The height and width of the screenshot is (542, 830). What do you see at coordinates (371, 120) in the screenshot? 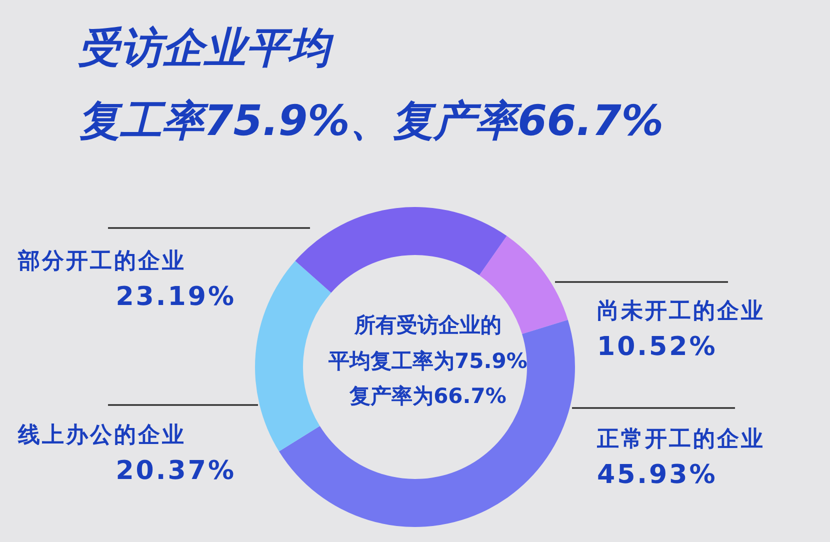
I see `subtitle: 复工率75.9%、复产率66.7%` at bounding box center [371, 120].